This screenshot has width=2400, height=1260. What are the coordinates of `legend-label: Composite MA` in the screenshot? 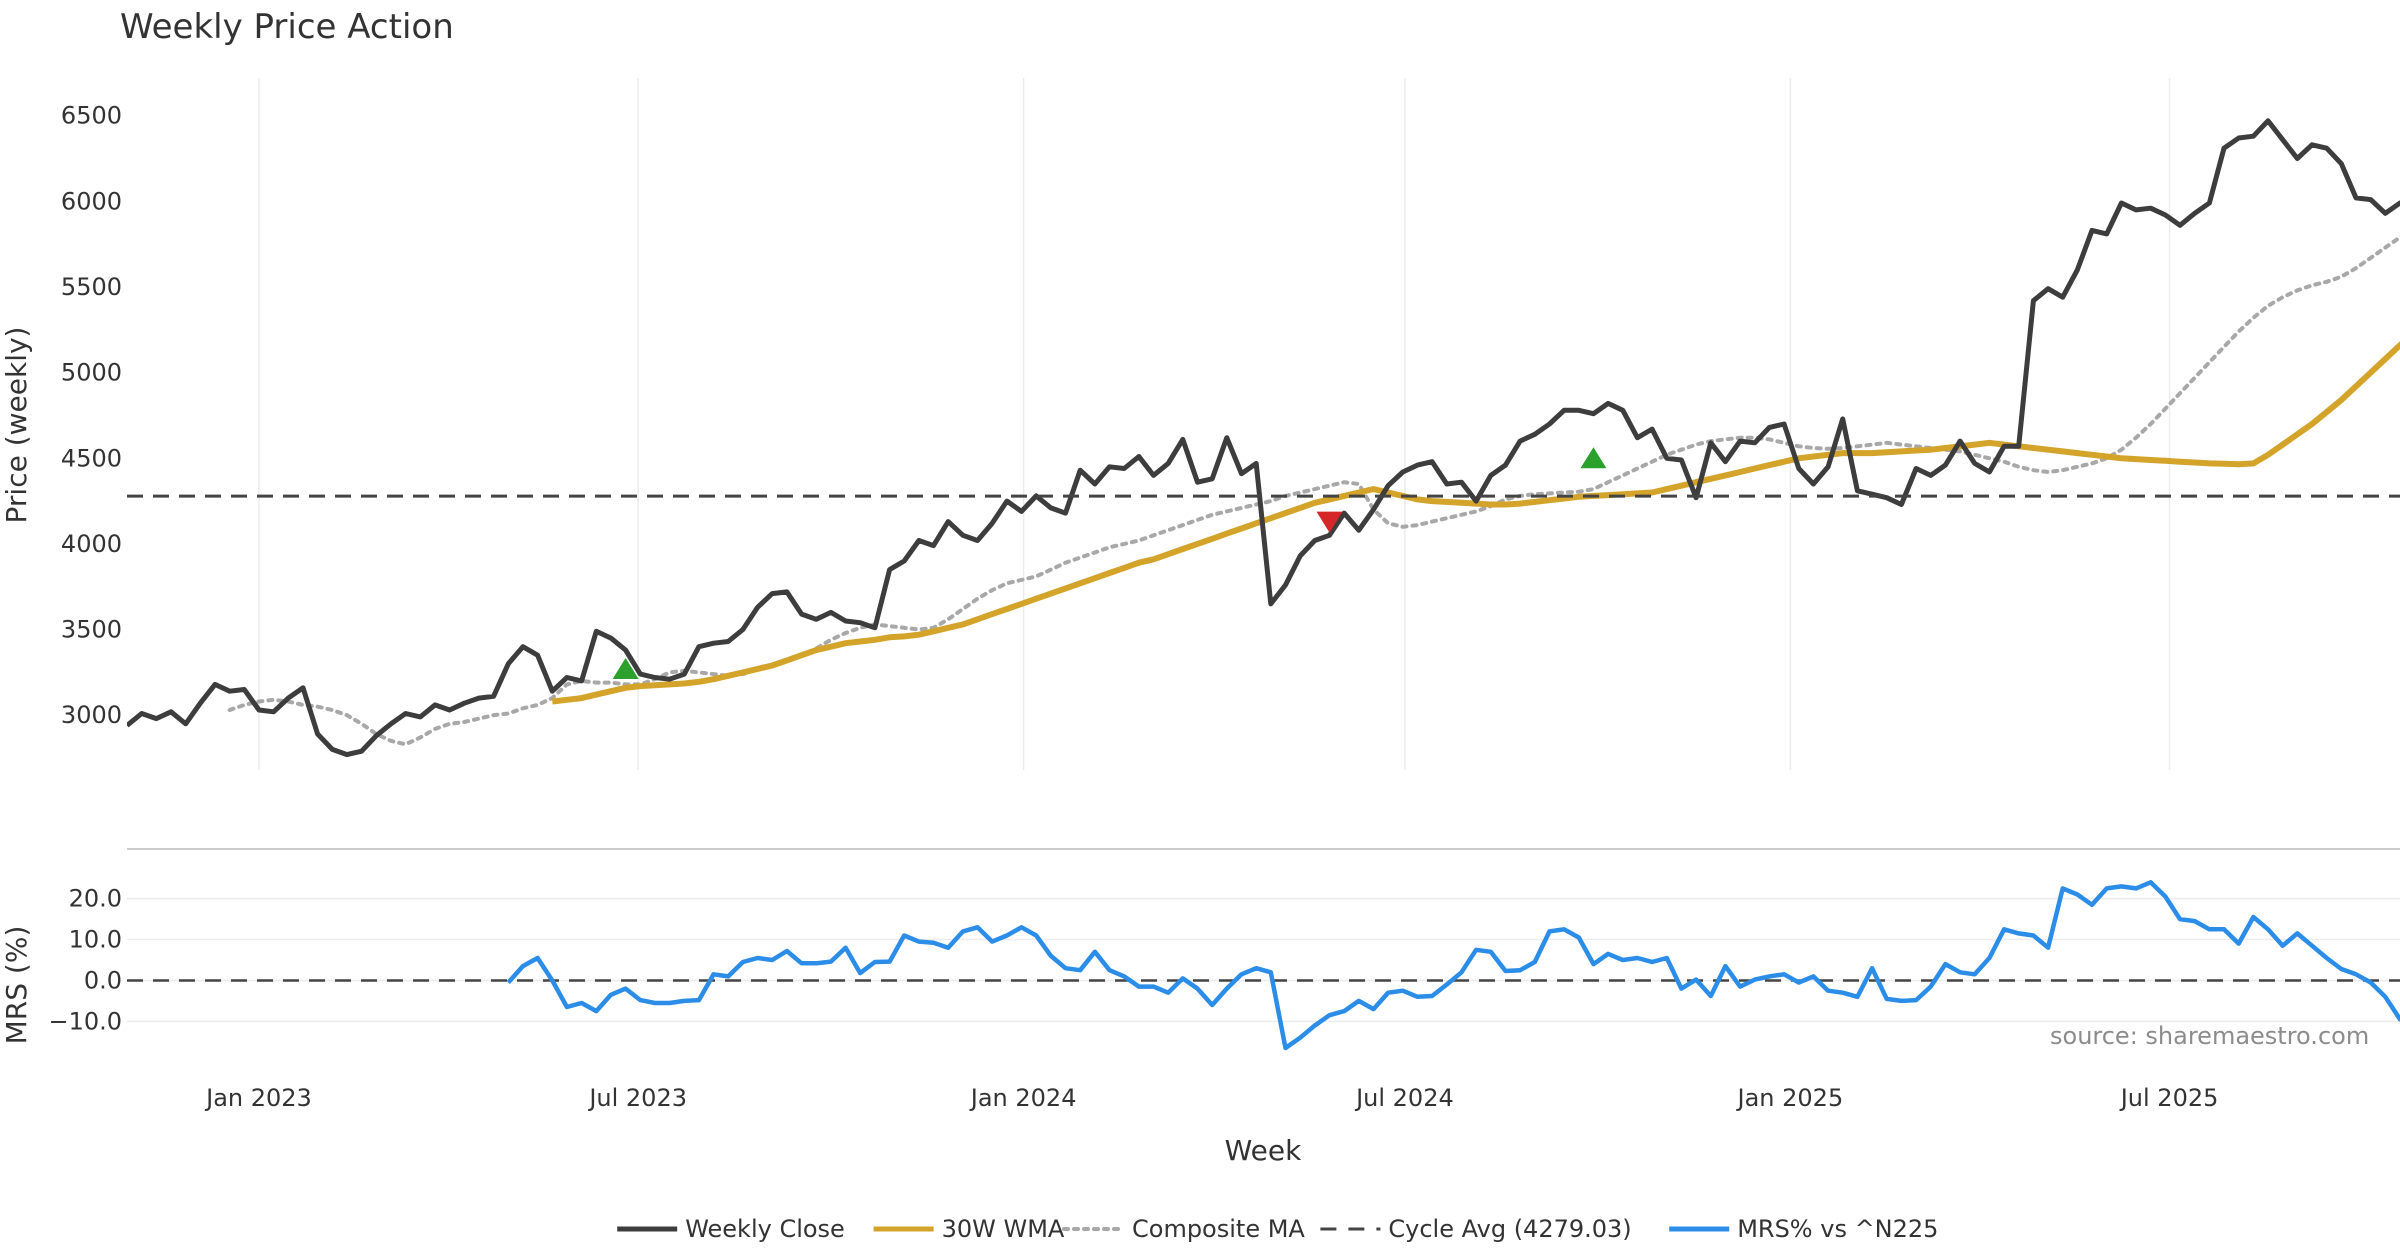 It's located at (1218, 1229).